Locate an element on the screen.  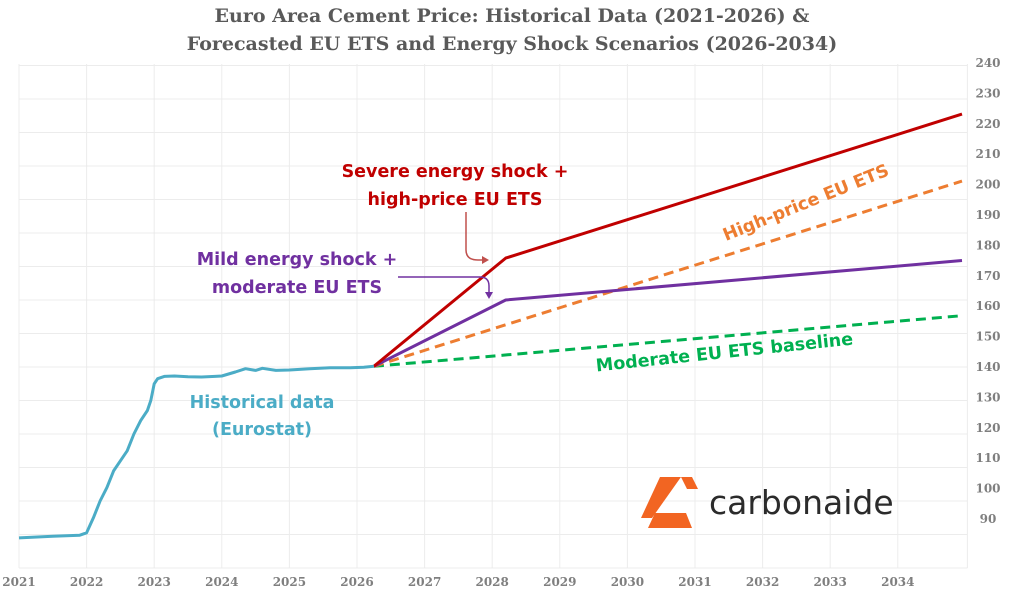
y-tick-label: 130 is located at coordinates (987, 397).